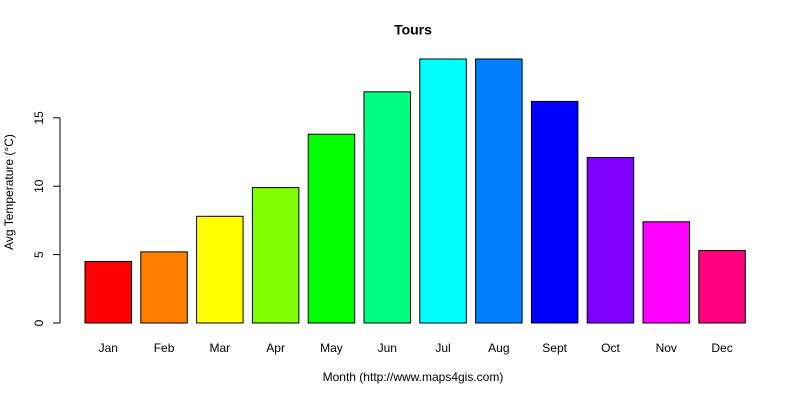  I want to click on x-tick-label: Feb, so click(164, 348).